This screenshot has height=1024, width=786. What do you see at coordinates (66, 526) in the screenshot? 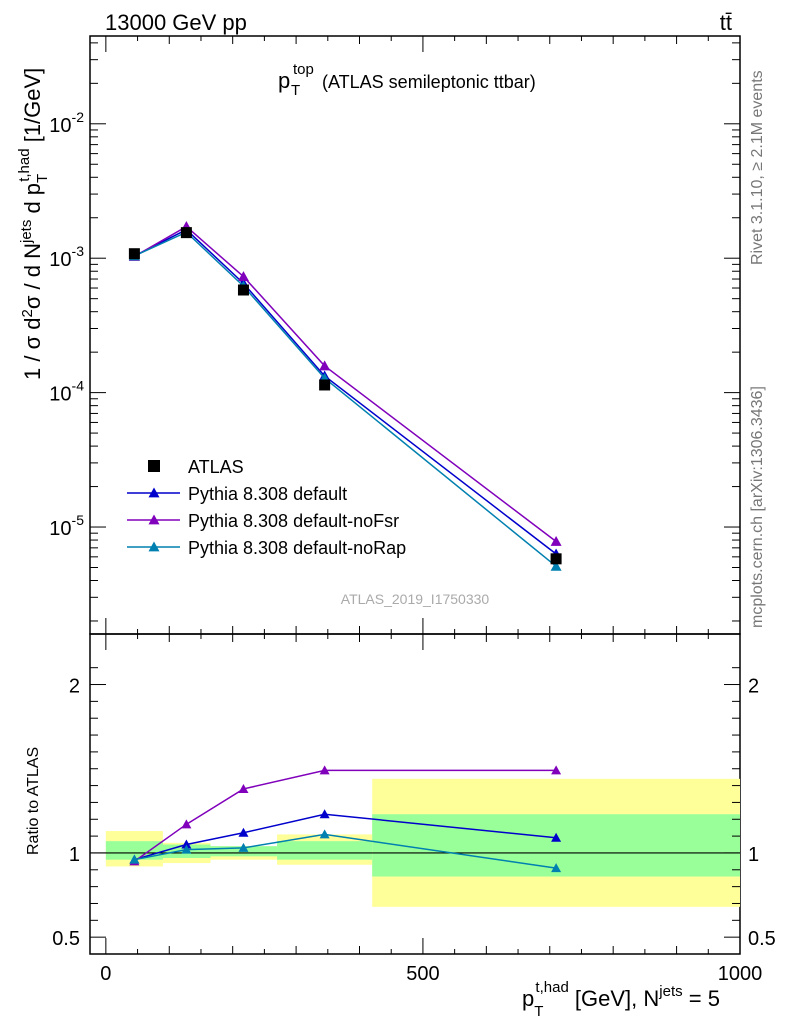
I see `y-tick-label: 10⁻⁵` at bounding box center [66, 526].